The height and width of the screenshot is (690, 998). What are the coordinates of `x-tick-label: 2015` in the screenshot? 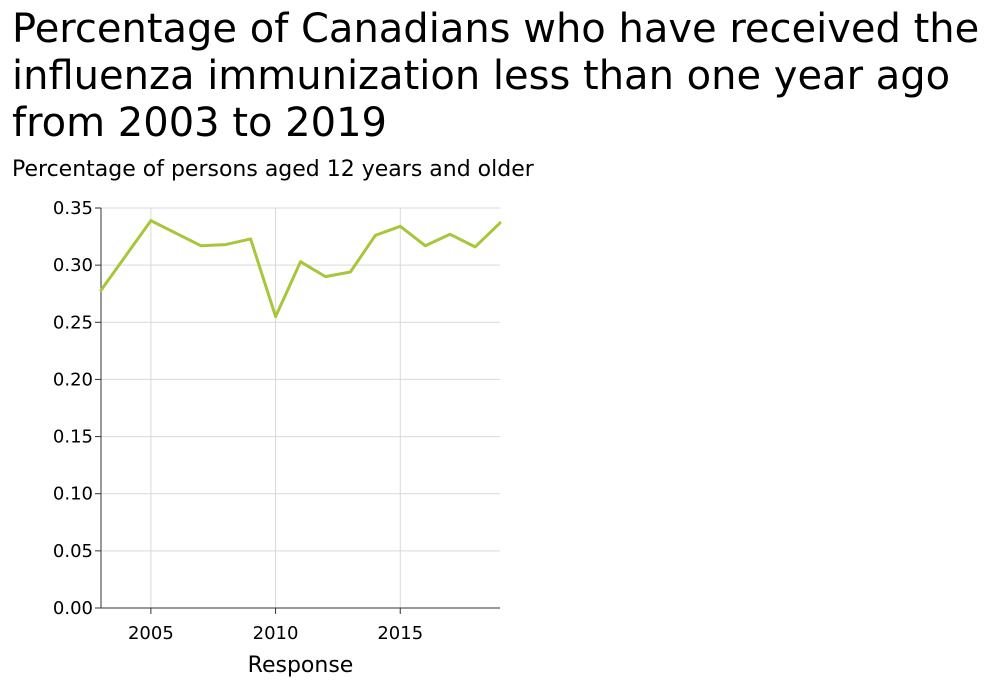 It's located at (400, 633).